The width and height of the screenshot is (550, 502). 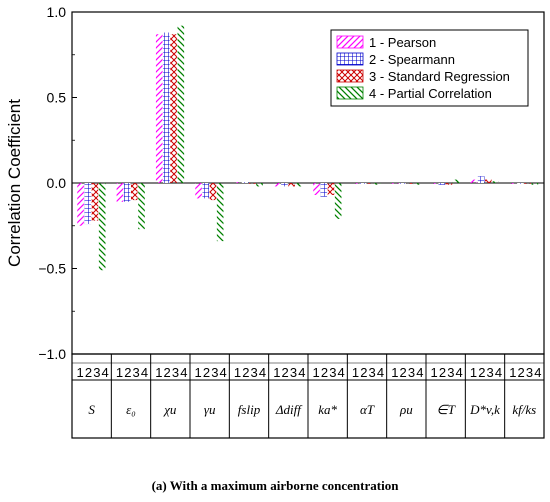 What do you see at coordinates (412, 59) in the screenshot?
I see `legend-label: 2 - Spearmann` at bounding box center [412, 59].